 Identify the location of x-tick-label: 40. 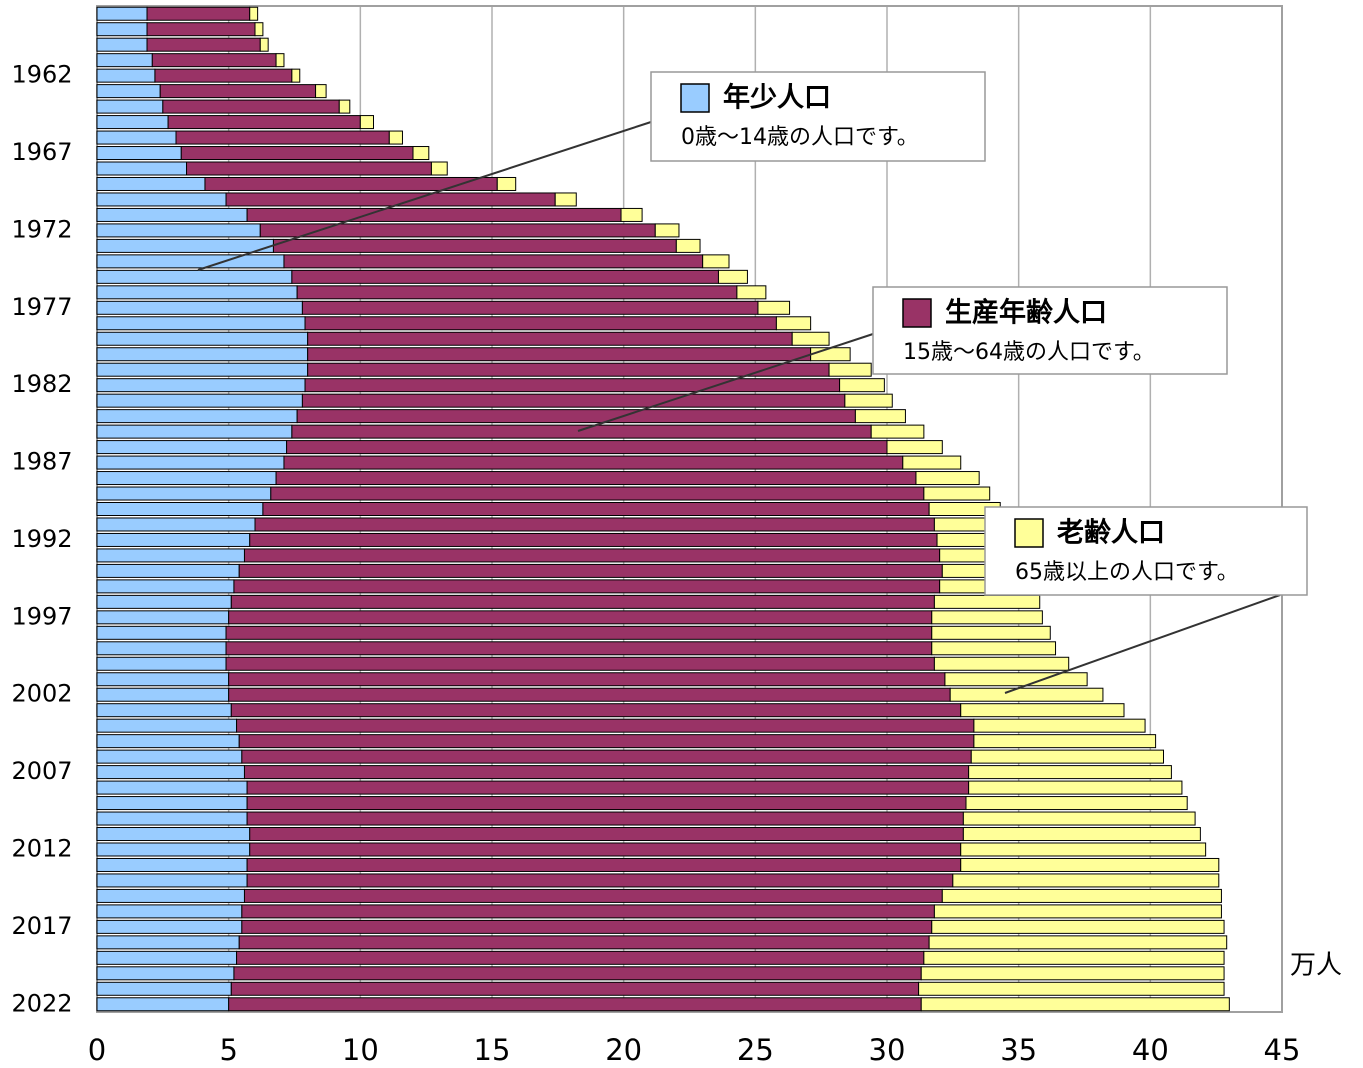
(1150, 1050).